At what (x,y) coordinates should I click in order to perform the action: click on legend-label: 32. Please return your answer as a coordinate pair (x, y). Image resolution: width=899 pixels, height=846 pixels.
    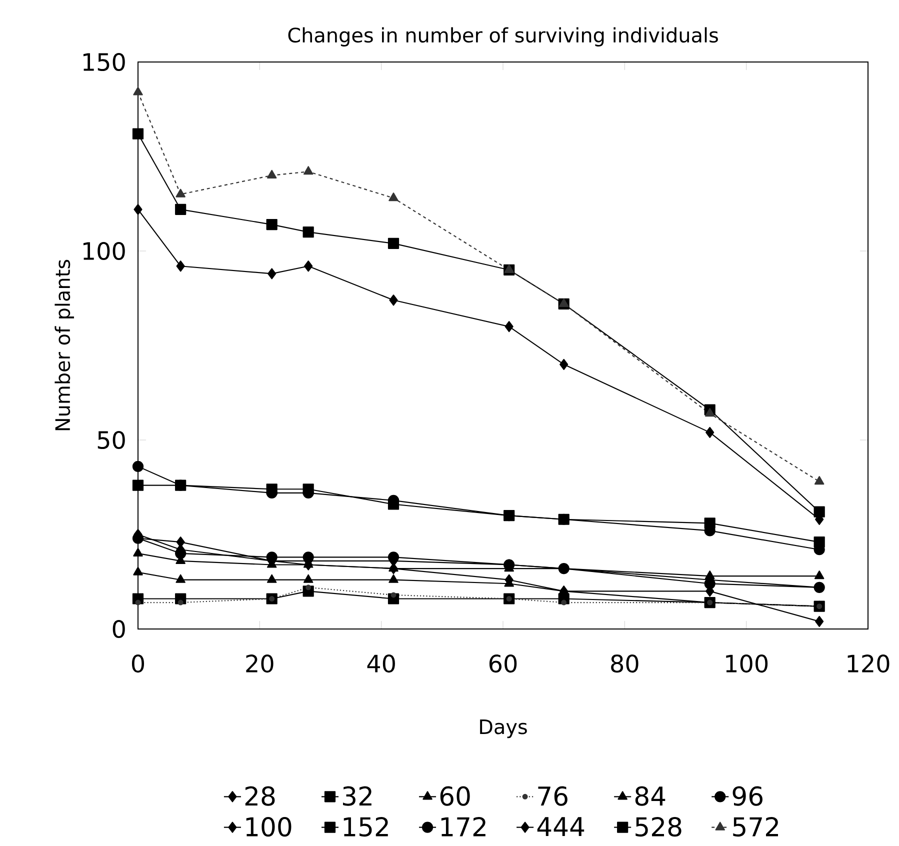
    Looking at the image, I should click on (357, 796).